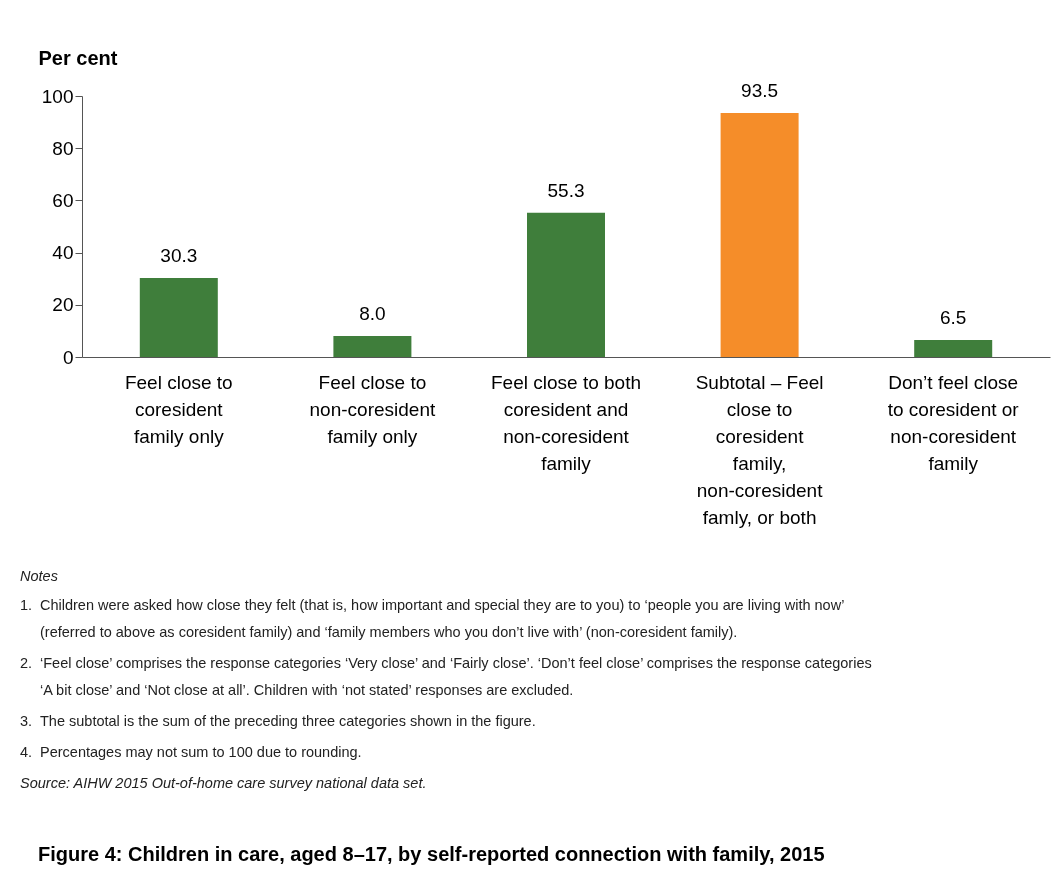  Describe the element at coordinates (57, 96) in the screenshot. I see `y-tick-label: 100` at that location.